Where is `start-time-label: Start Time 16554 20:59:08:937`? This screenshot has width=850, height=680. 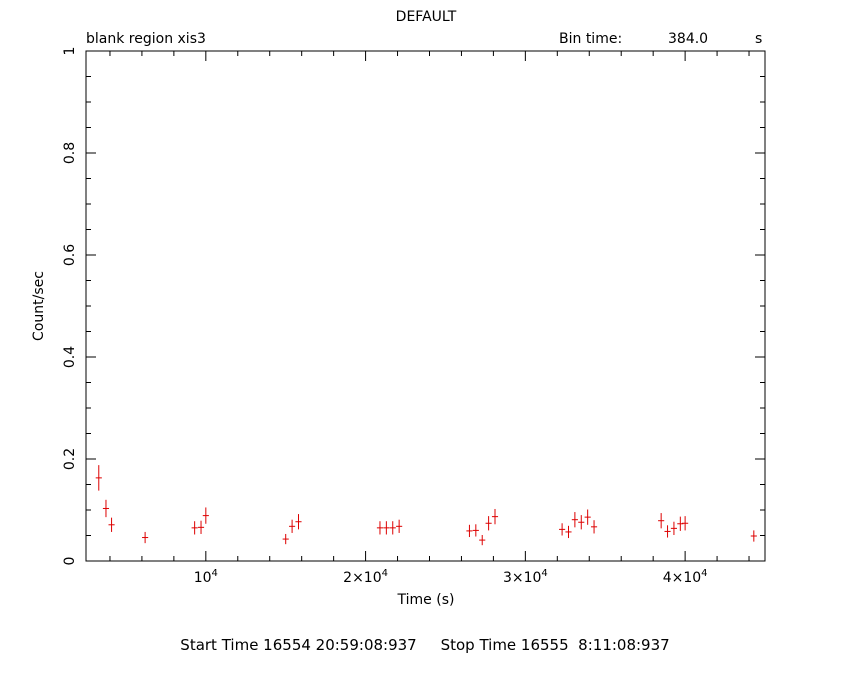
start-time-label: Start Time 16554 20:59:08:937 is located at coordinates (298, 645).